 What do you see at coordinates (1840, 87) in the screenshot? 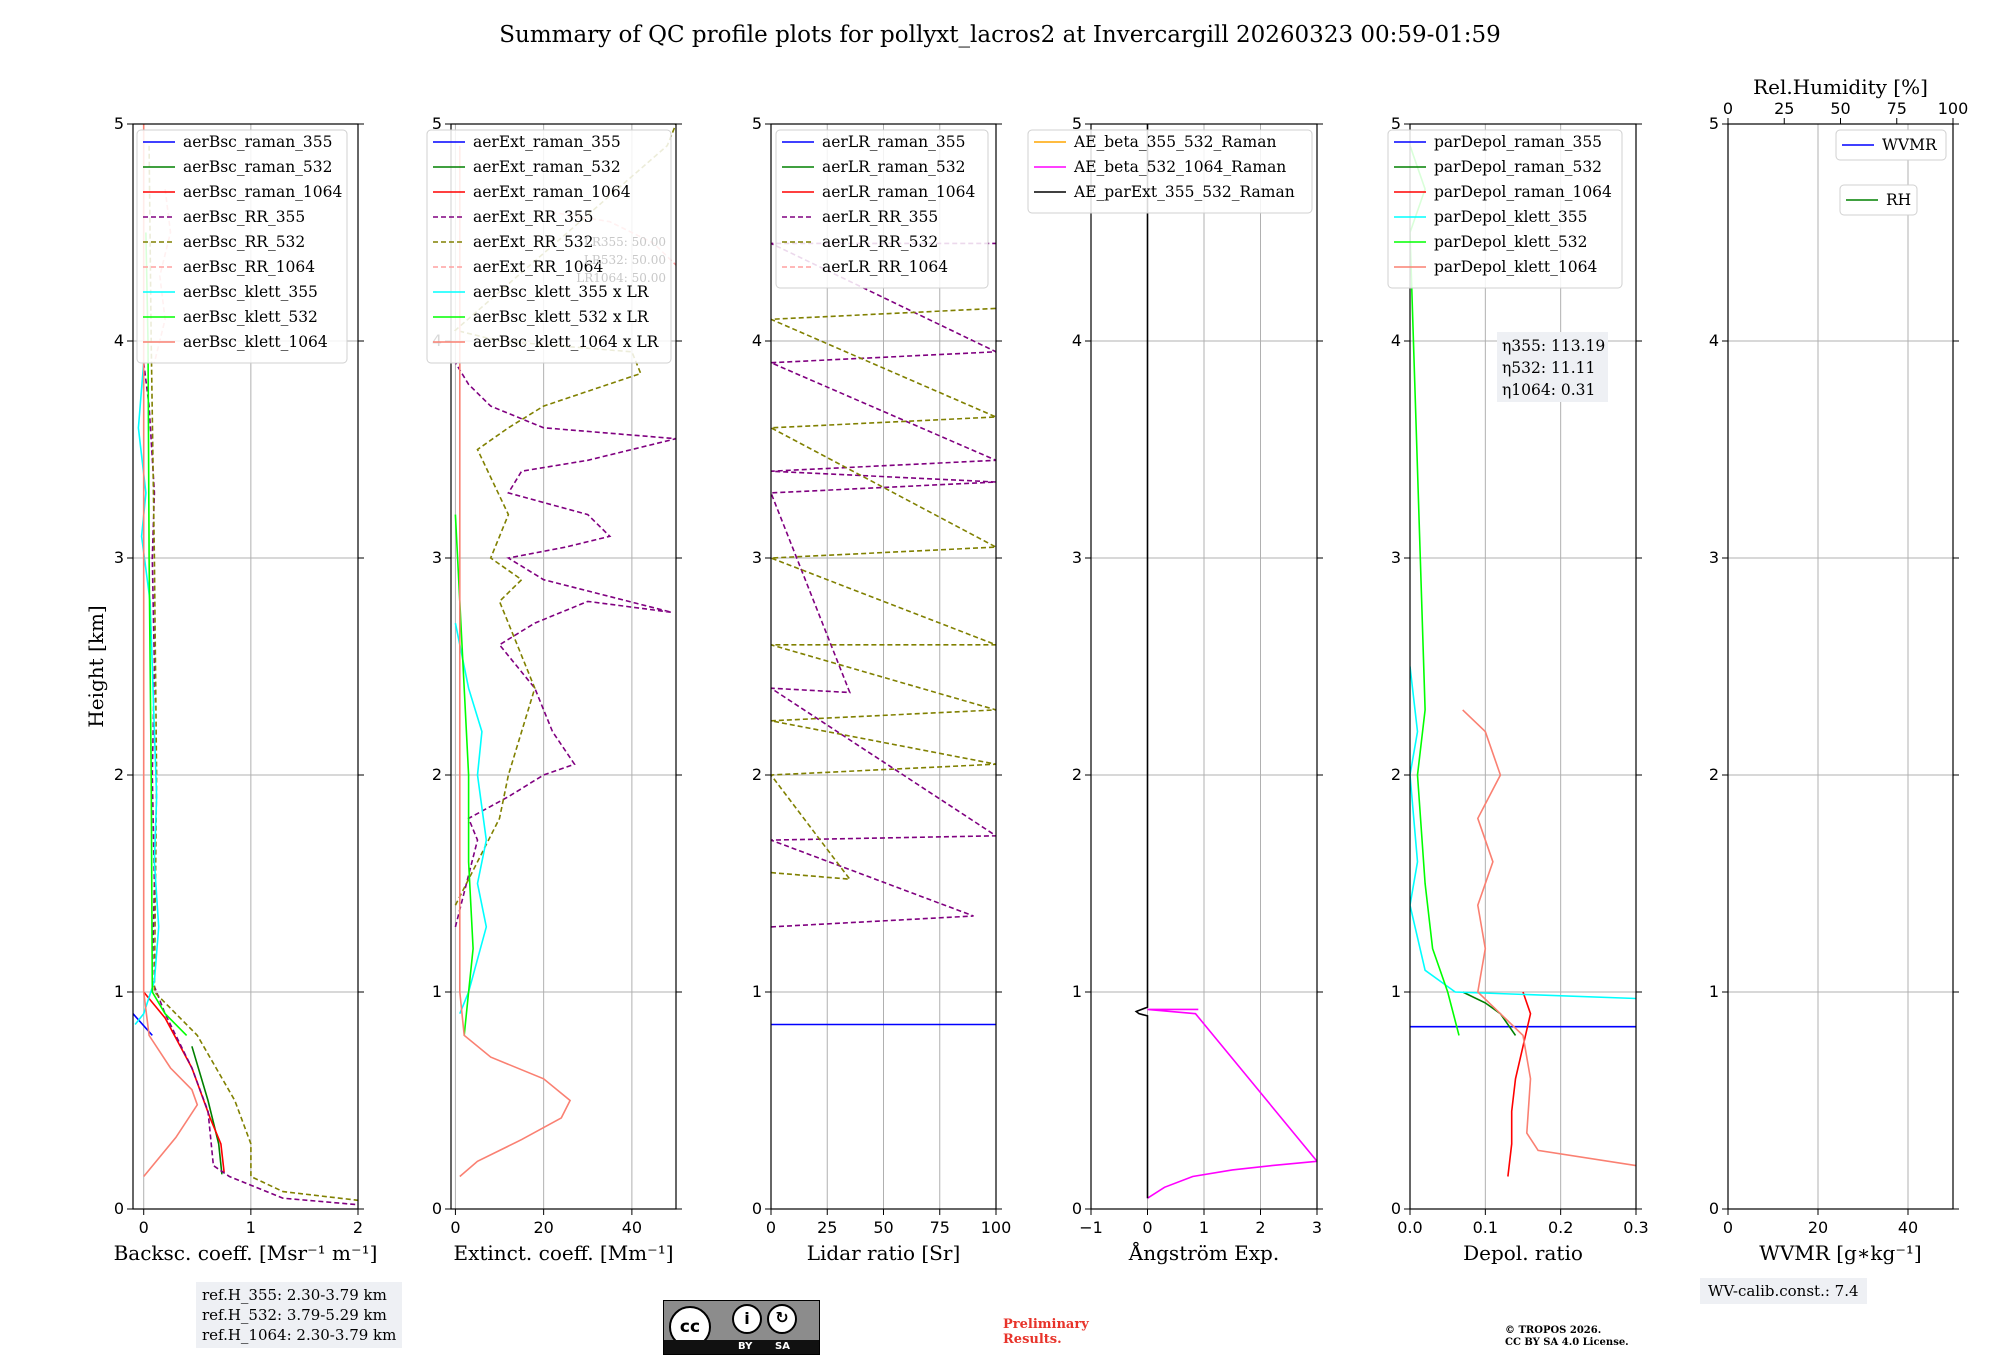
I see `top-axis-label: Rel.Humidity [%]` at bounding box center [1840, 87].